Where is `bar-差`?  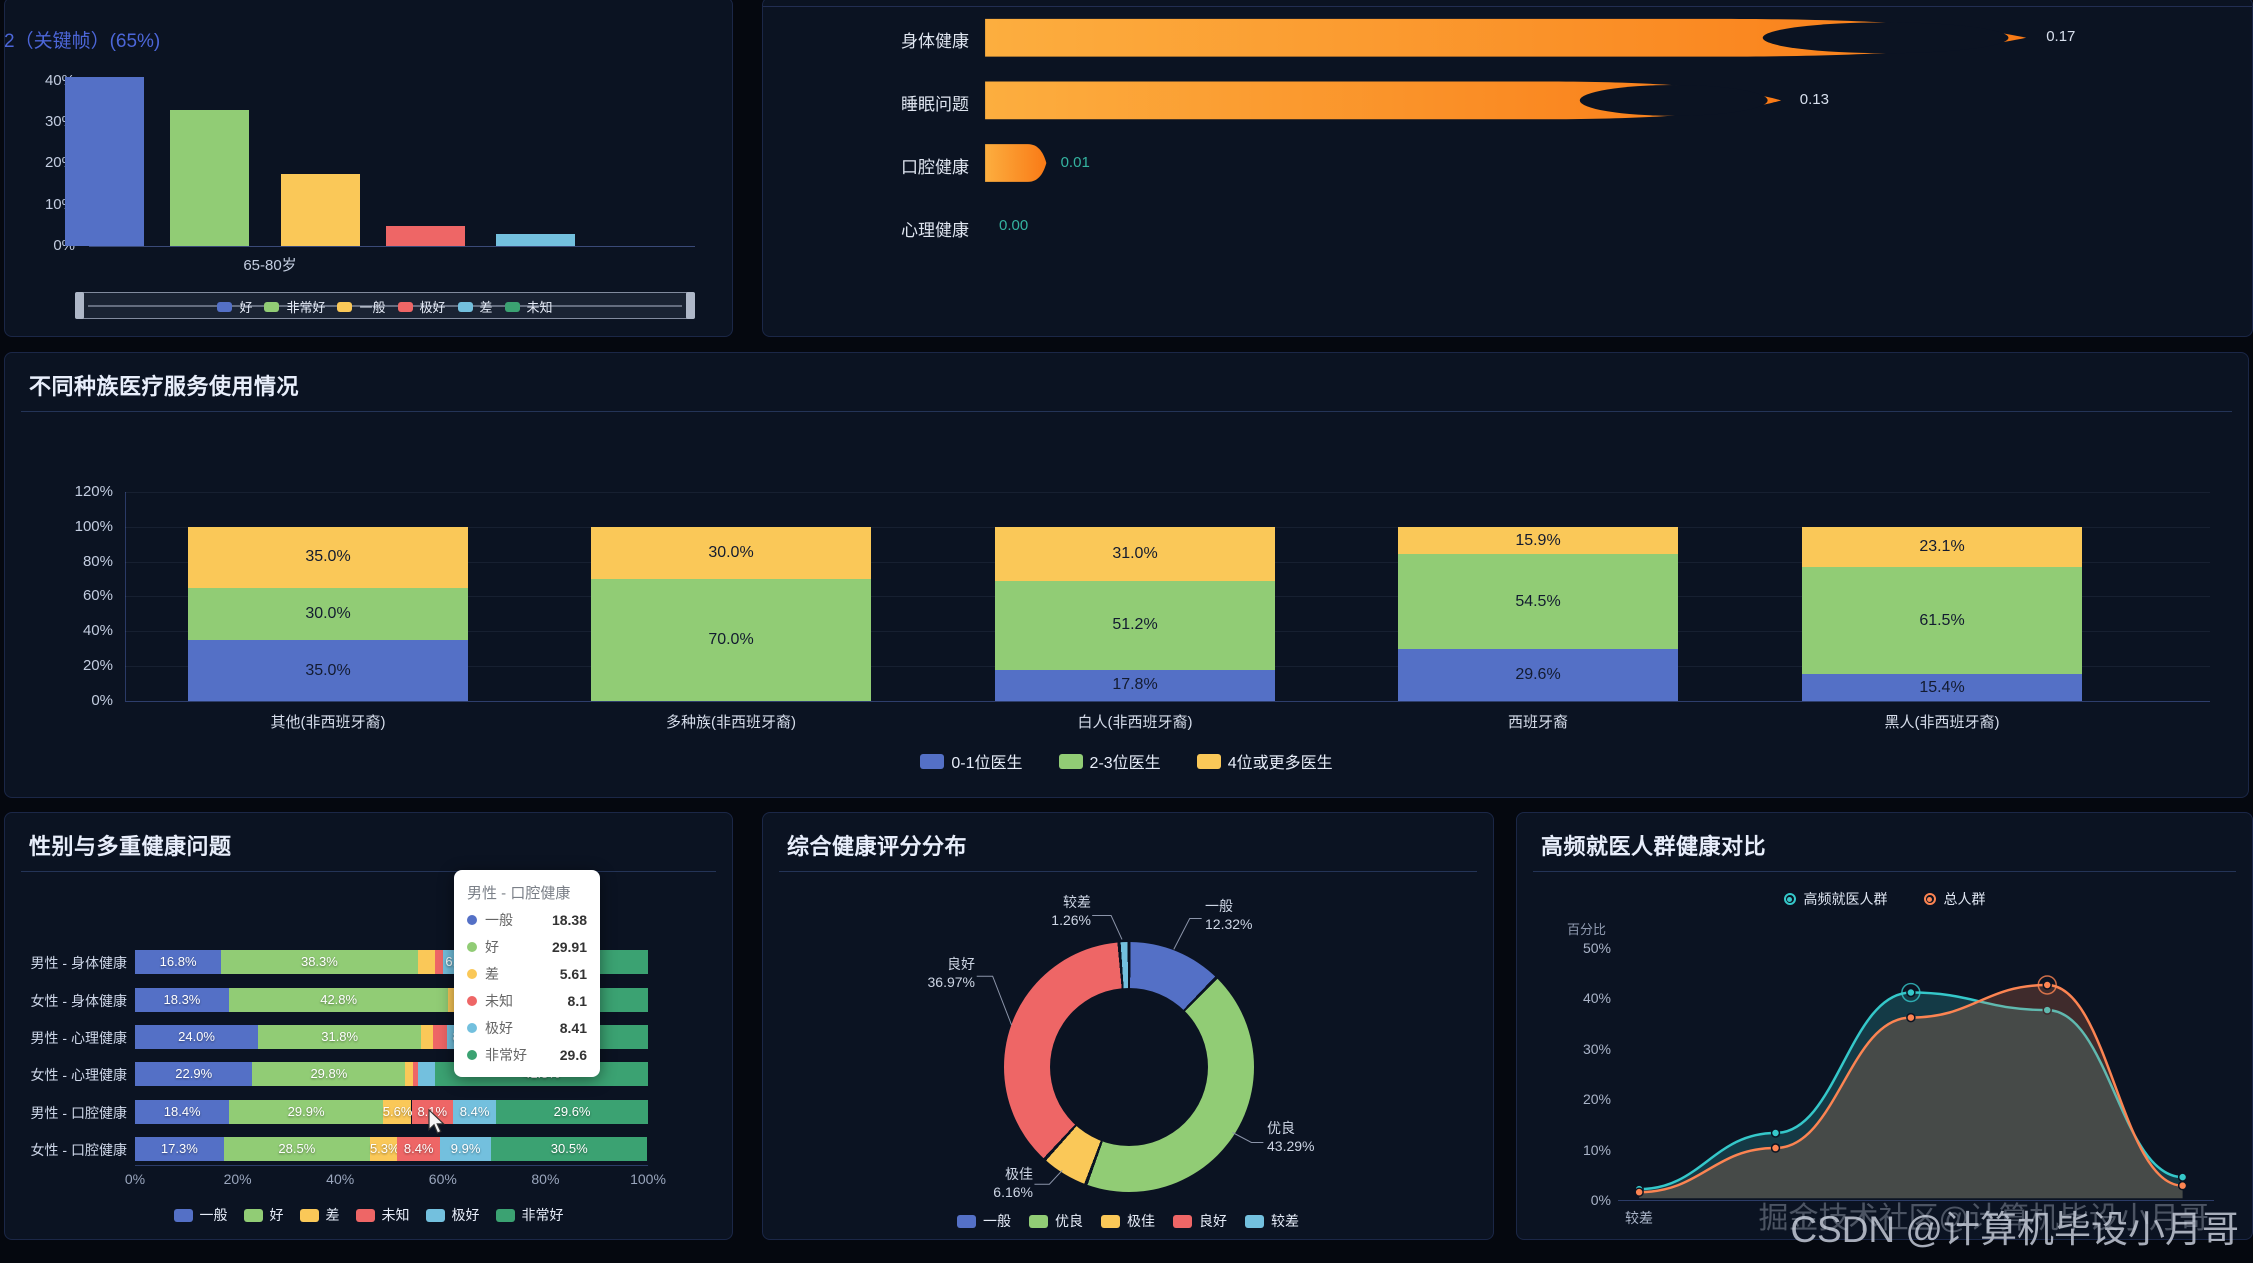
bar-差 is located at coordinates (535, 240).